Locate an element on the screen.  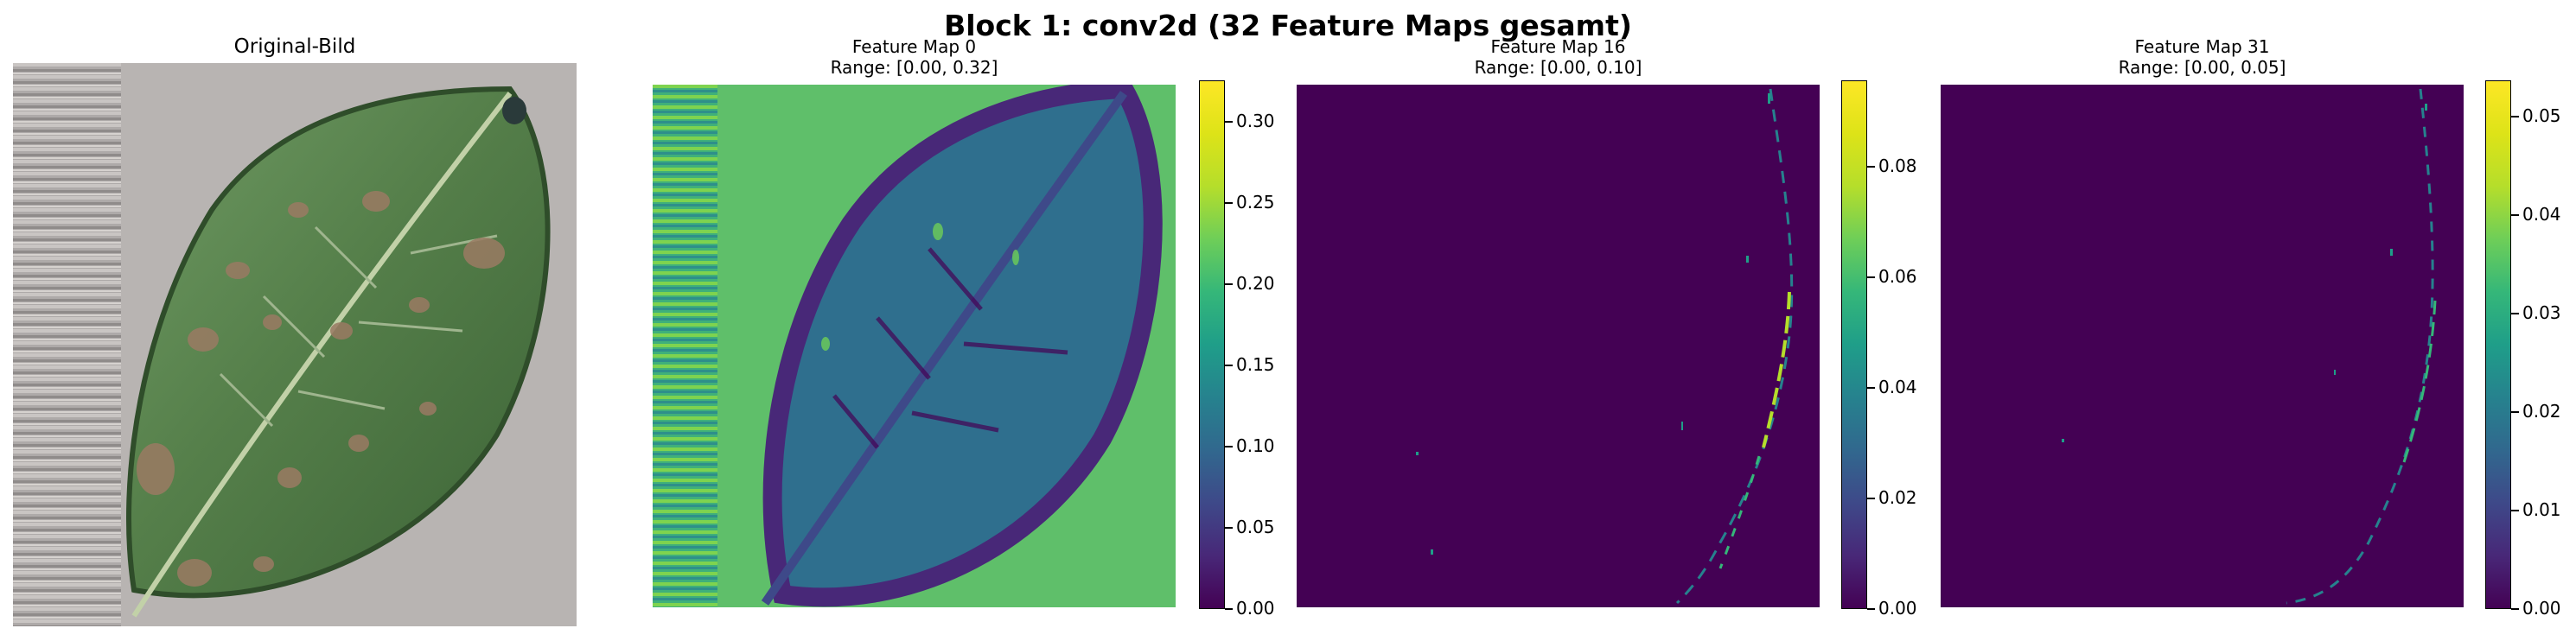
colorbar-0-tick-label: 0.00 is located at coordinates (1255, 608).